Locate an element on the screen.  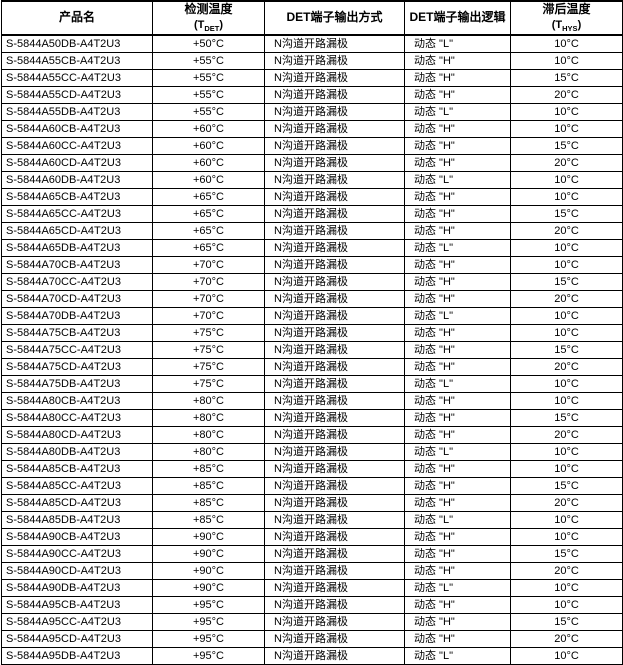
table-row: S-5844A65CC-A4T2U3 +65°C N沟道开路漏极 动态 "H" 15°C is located at coordinates (312, 214).